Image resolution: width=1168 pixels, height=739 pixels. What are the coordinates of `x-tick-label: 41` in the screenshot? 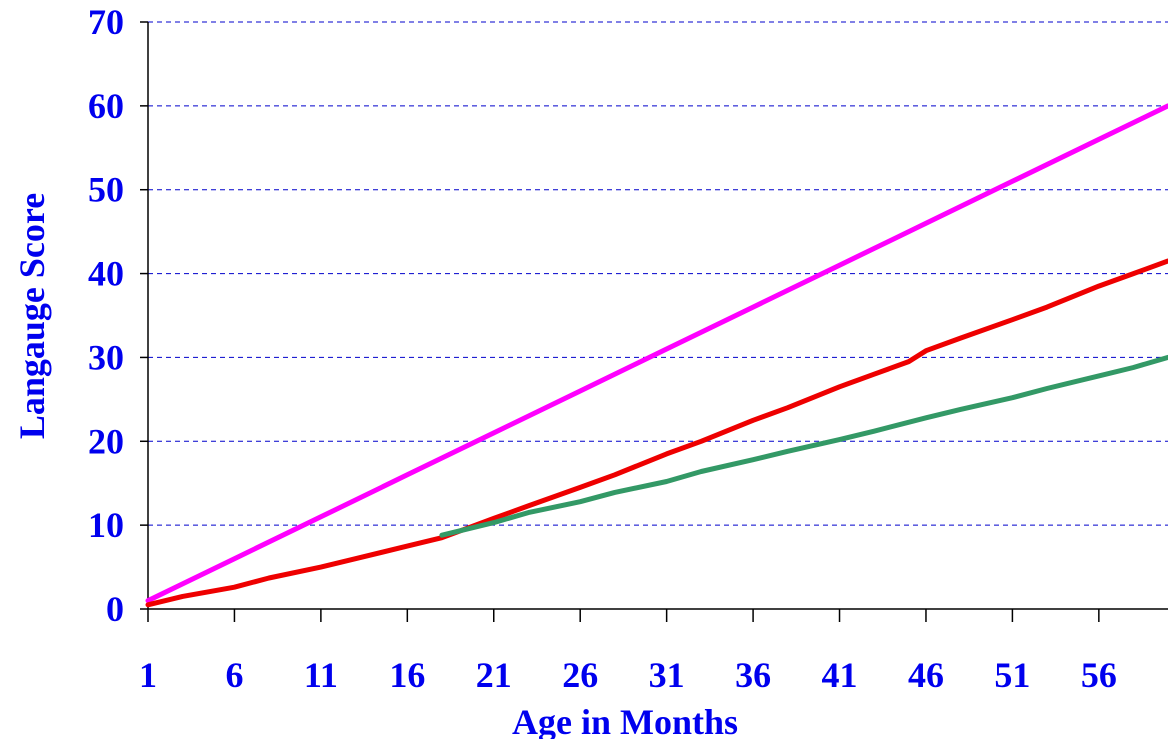 It's located at (840, 675).